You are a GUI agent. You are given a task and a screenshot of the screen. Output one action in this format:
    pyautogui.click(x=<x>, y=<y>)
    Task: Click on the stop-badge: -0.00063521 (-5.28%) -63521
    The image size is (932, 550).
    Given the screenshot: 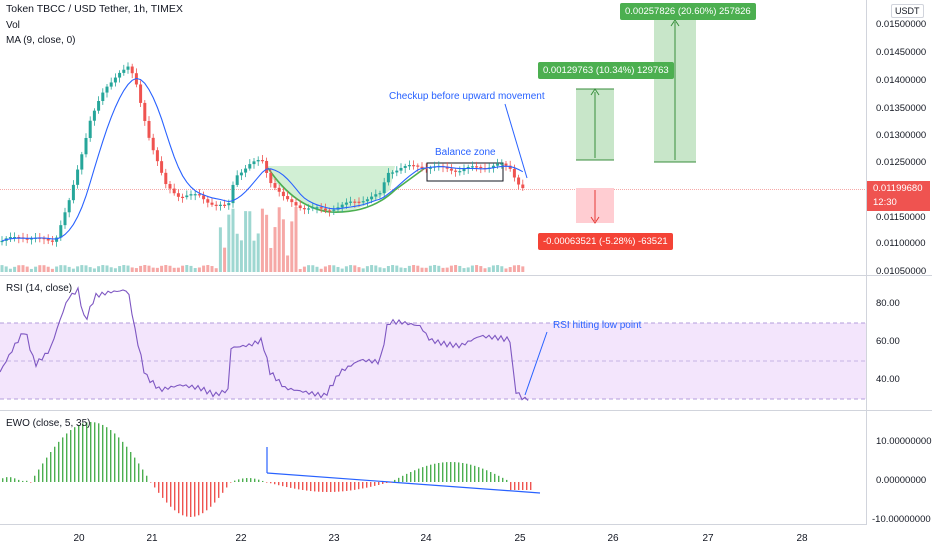 What is the action you would take?
    pyautogui.click(x=605, y=241)
    